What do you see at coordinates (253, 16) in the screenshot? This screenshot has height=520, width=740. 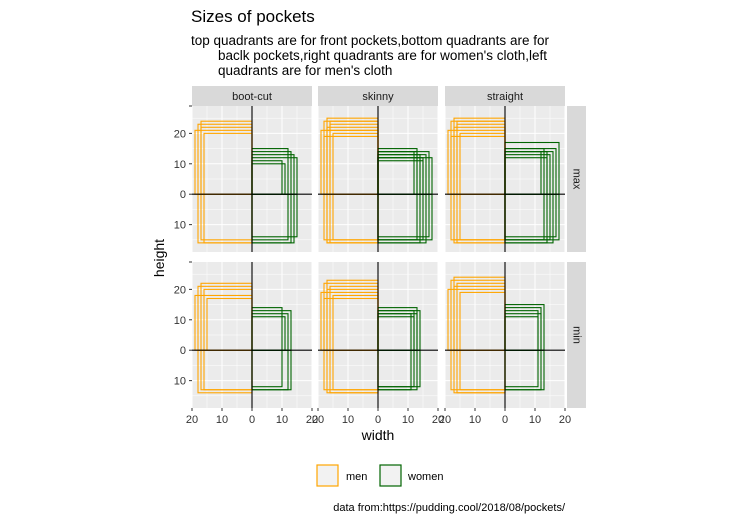 I see `chart-title: Sizes of pockets` at bounding box center [253, 16].